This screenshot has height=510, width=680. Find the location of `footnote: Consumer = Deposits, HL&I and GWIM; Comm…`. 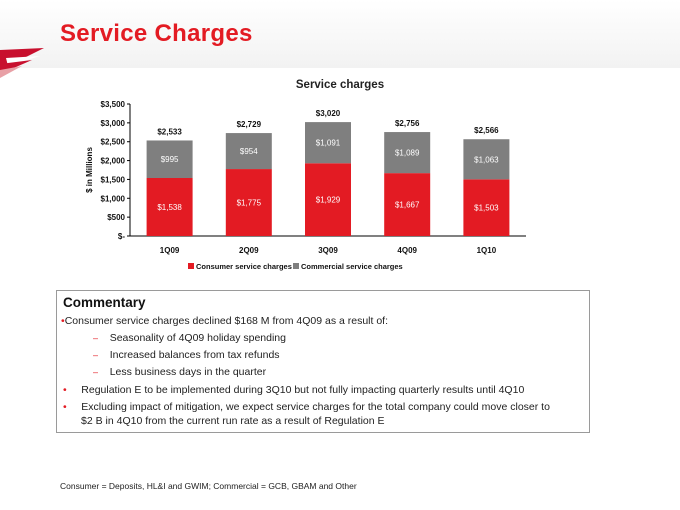

footnote: Consumer = Deposits, HL&I and GWIM; Comm… is located at coordinates (208, 486).